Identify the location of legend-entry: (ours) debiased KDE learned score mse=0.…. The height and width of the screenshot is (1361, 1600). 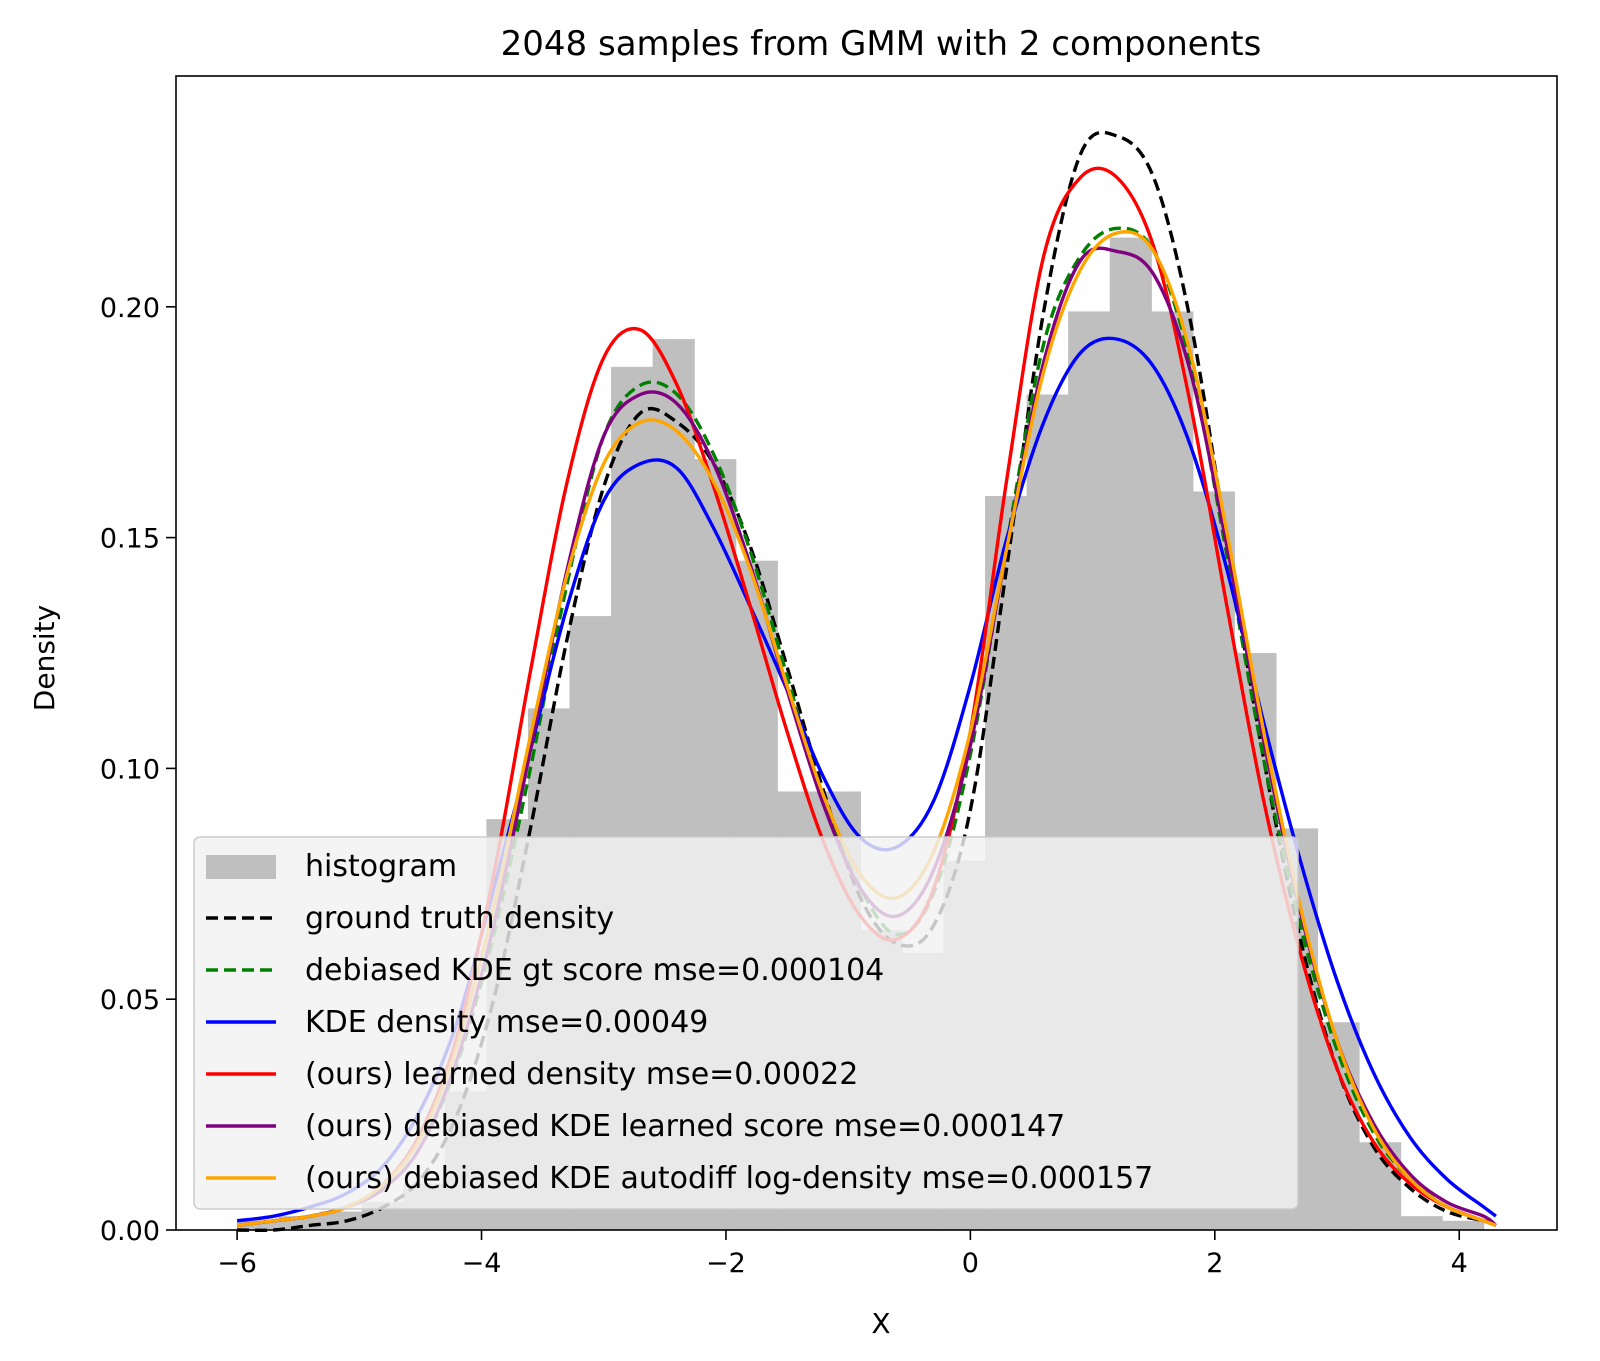
(635, 1126).